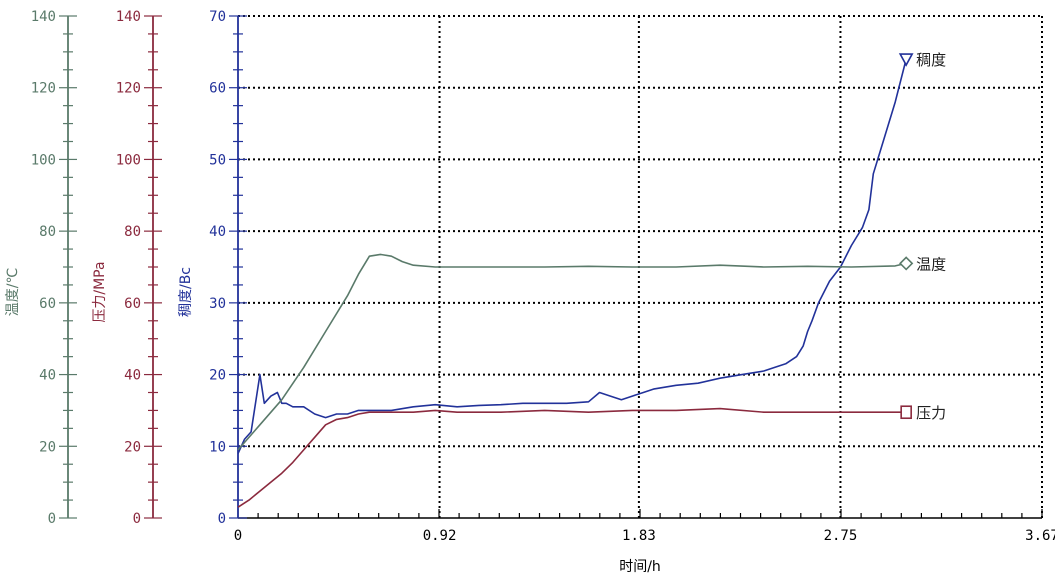 The width and height of the screenshot is (1055, 574). I want to click on x-tick-label: 2.75, so click(841, 536).